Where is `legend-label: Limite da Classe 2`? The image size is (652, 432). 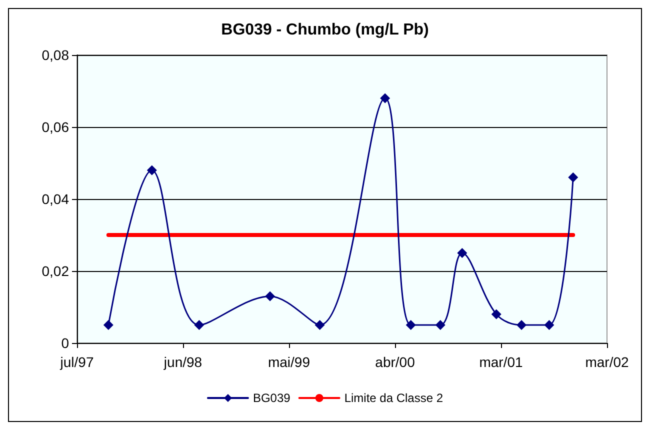 legend-label: Limite da Classe 2 is located at coordinates (394, 398).